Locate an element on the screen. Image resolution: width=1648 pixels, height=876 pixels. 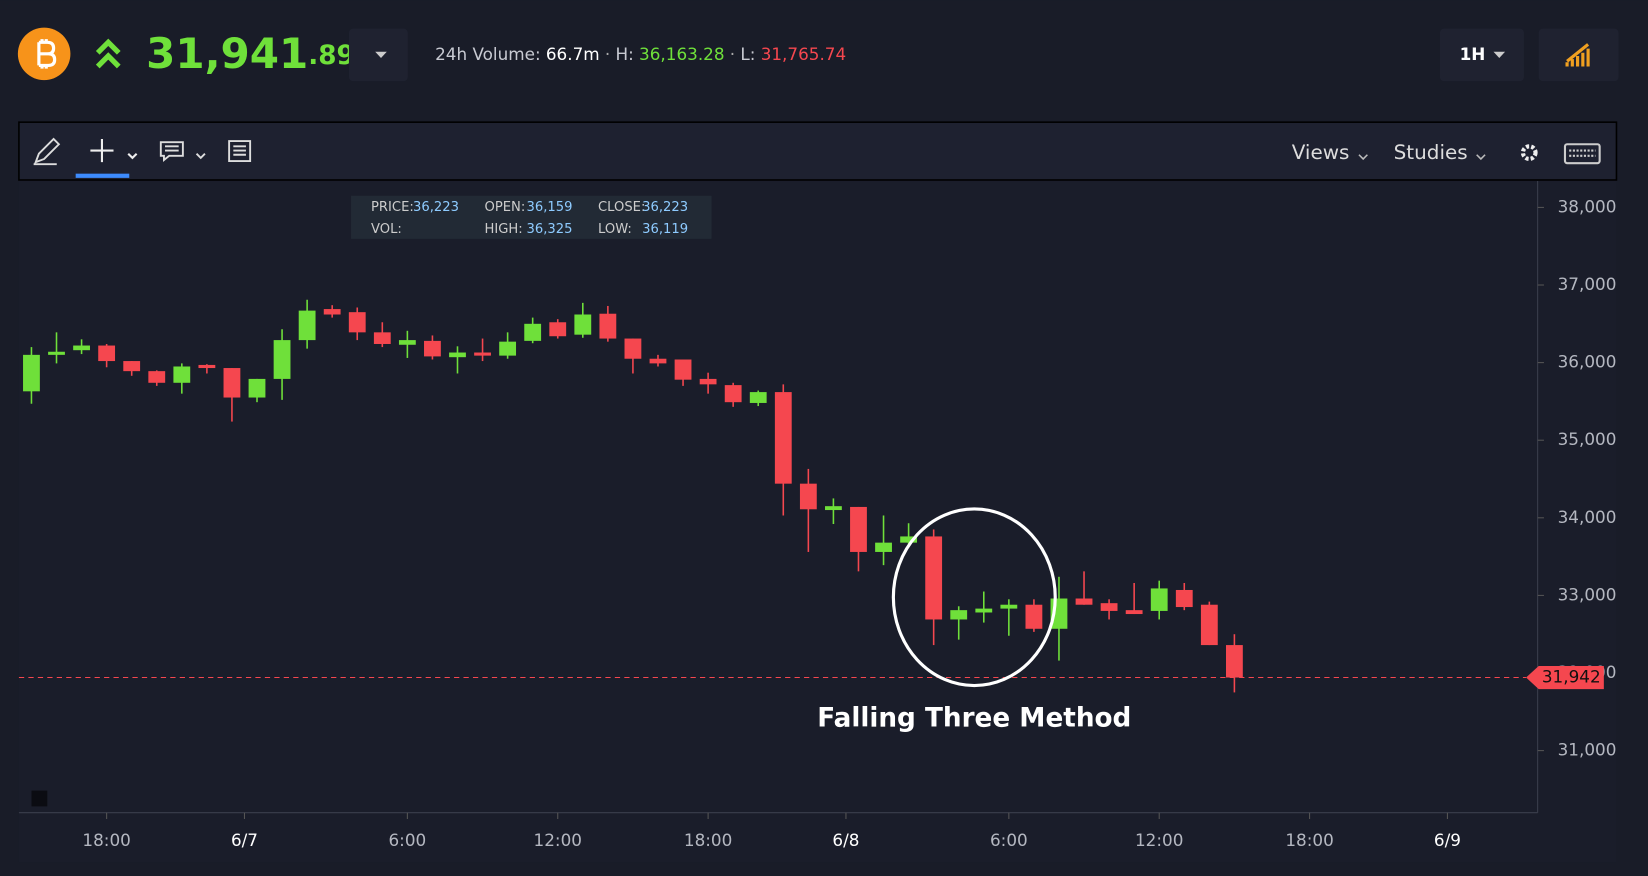
info-box is located at coordinates (531, 217).